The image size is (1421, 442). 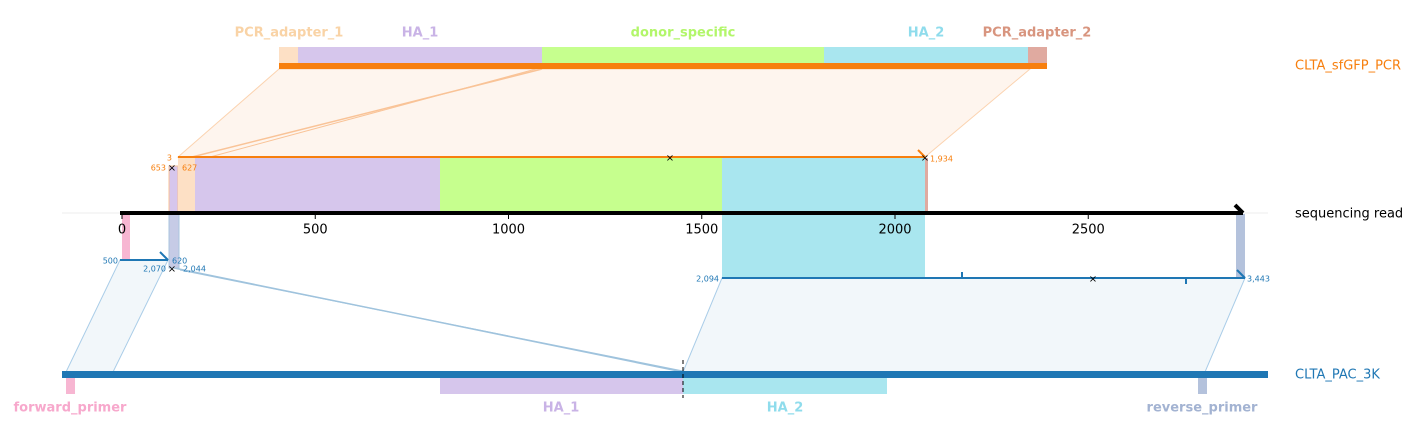 What do you see at coordinates (663, 66) in the screenshot?
I see `reference-line` at bounding box center [663, 66].